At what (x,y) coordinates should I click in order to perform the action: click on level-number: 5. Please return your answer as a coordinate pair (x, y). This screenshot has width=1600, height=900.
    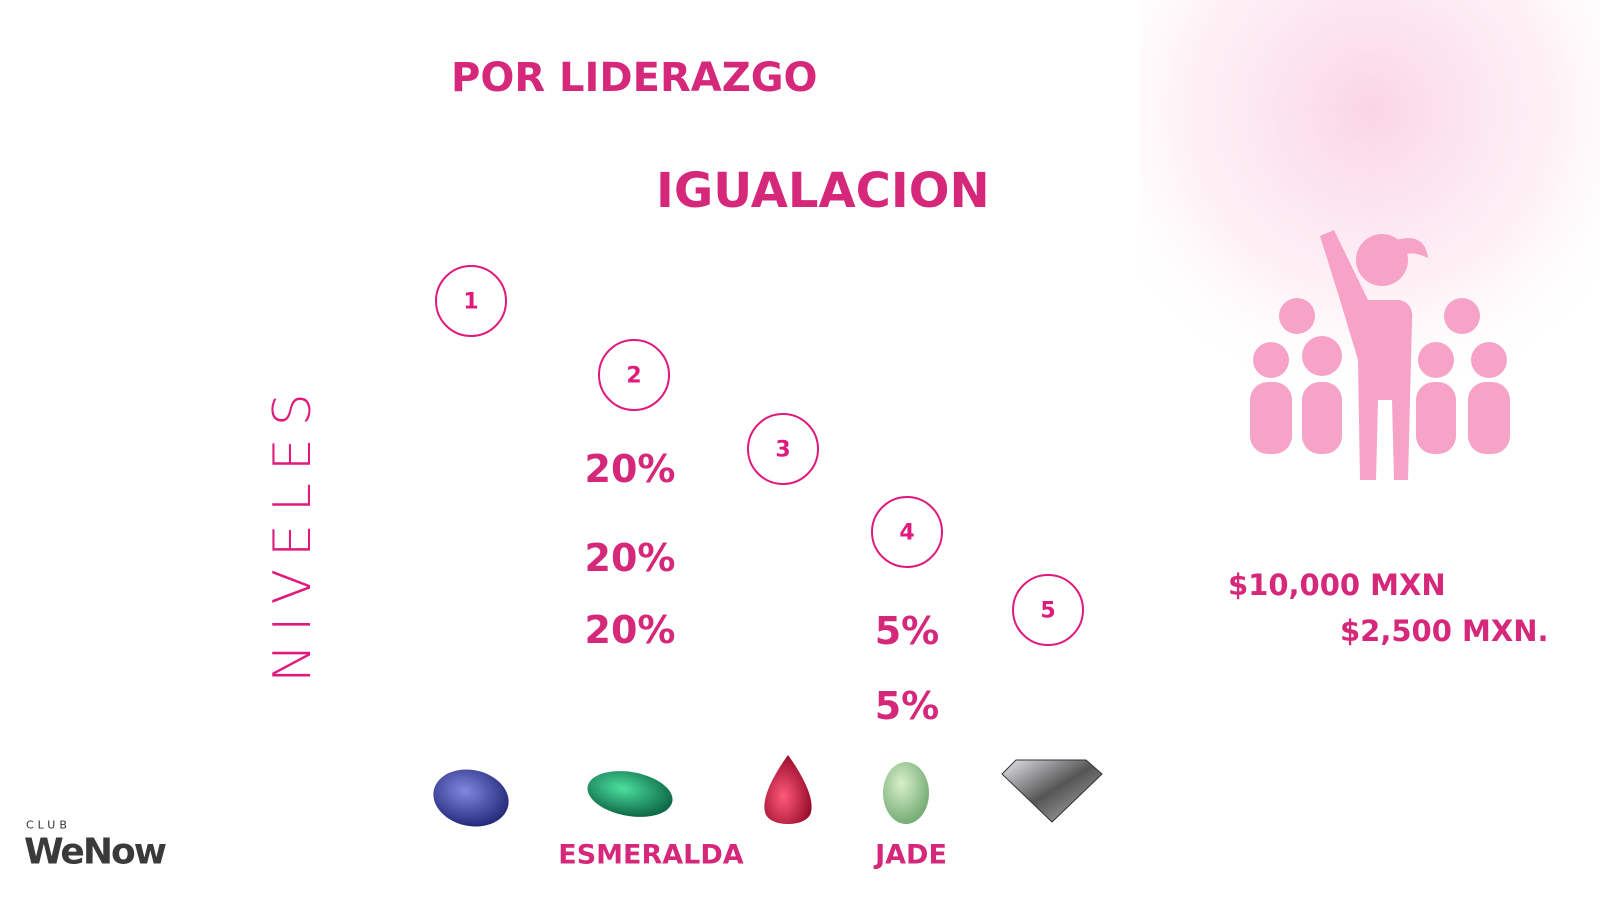
    Looking at the image, I should click on (1047, 611).